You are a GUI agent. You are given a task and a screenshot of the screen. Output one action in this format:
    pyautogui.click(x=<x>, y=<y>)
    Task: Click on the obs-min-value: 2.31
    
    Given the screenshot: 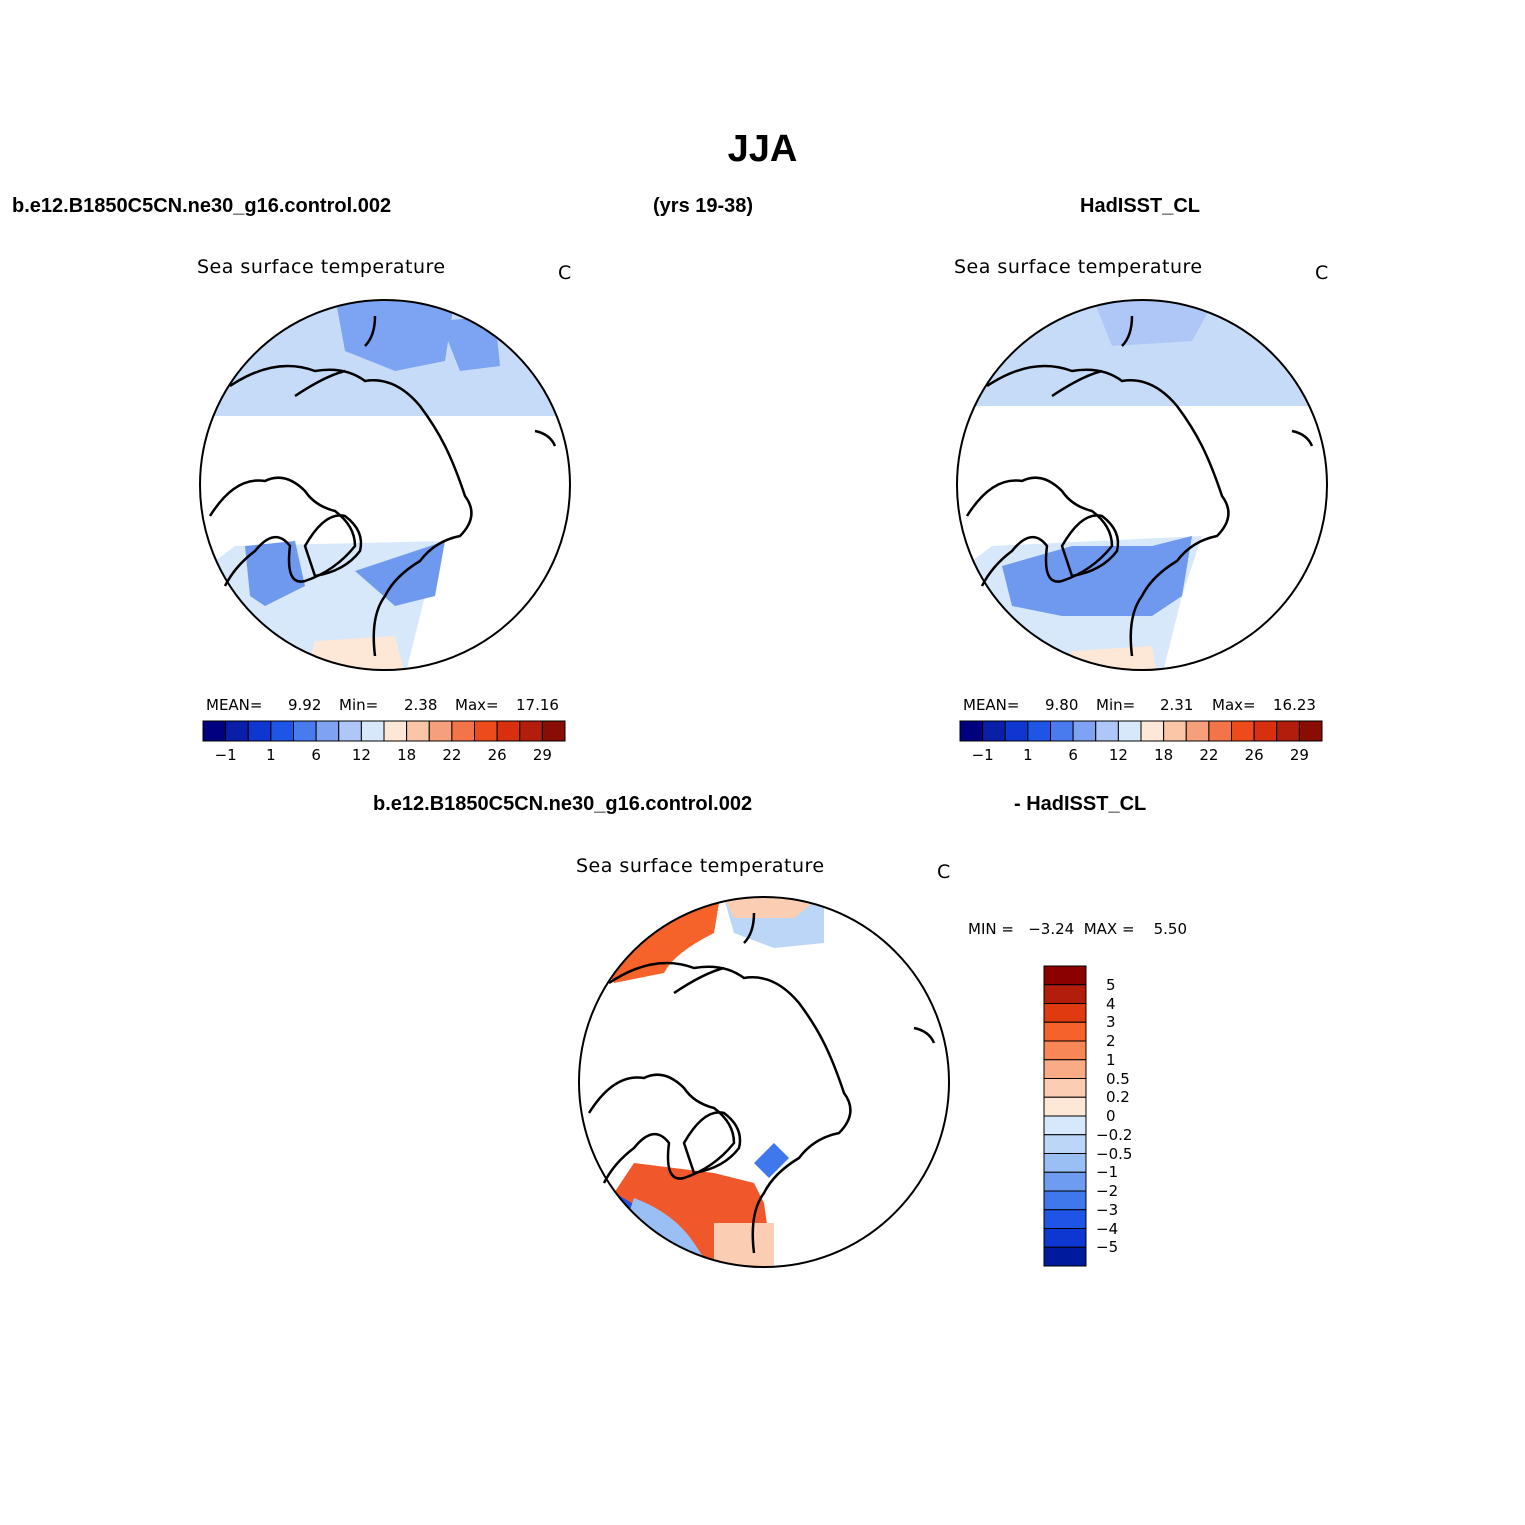 What is the action you would take?
    pyautogui.click(x=1177, y=705)
    